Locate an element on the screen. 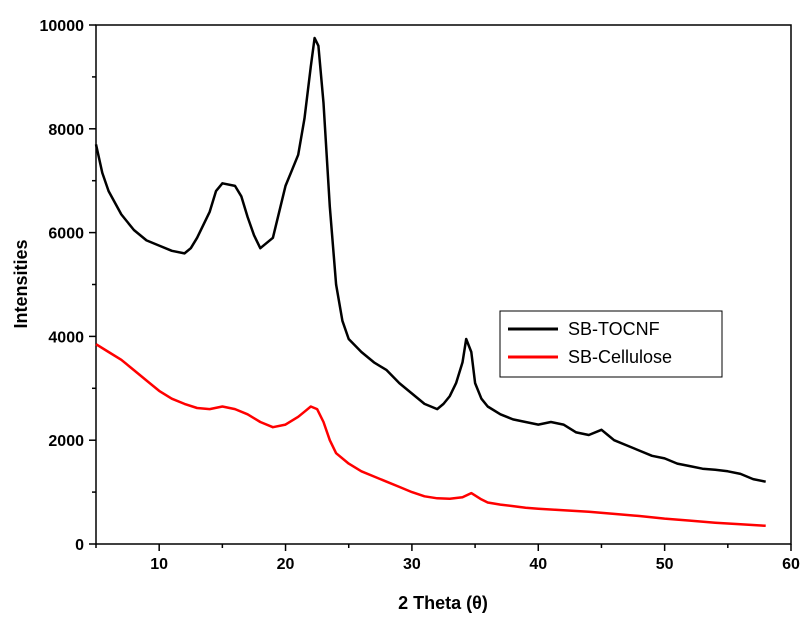 The width and height of the screenshot is (801, 619). x-tick-label: 60 is located at coordinates (791, 564).